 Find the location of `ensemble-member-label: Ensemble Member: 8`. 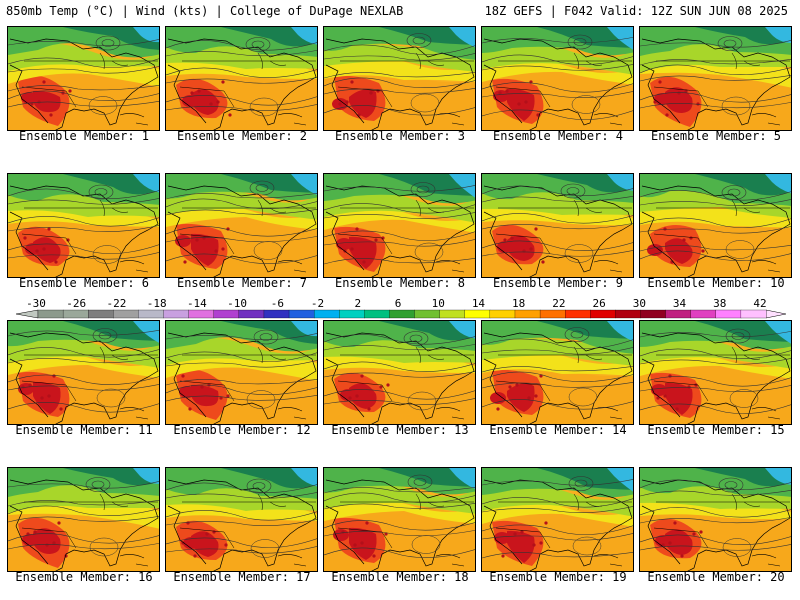

ensemble-member-label: Ensemble Member: 8 is located at coordinates (400, 283).